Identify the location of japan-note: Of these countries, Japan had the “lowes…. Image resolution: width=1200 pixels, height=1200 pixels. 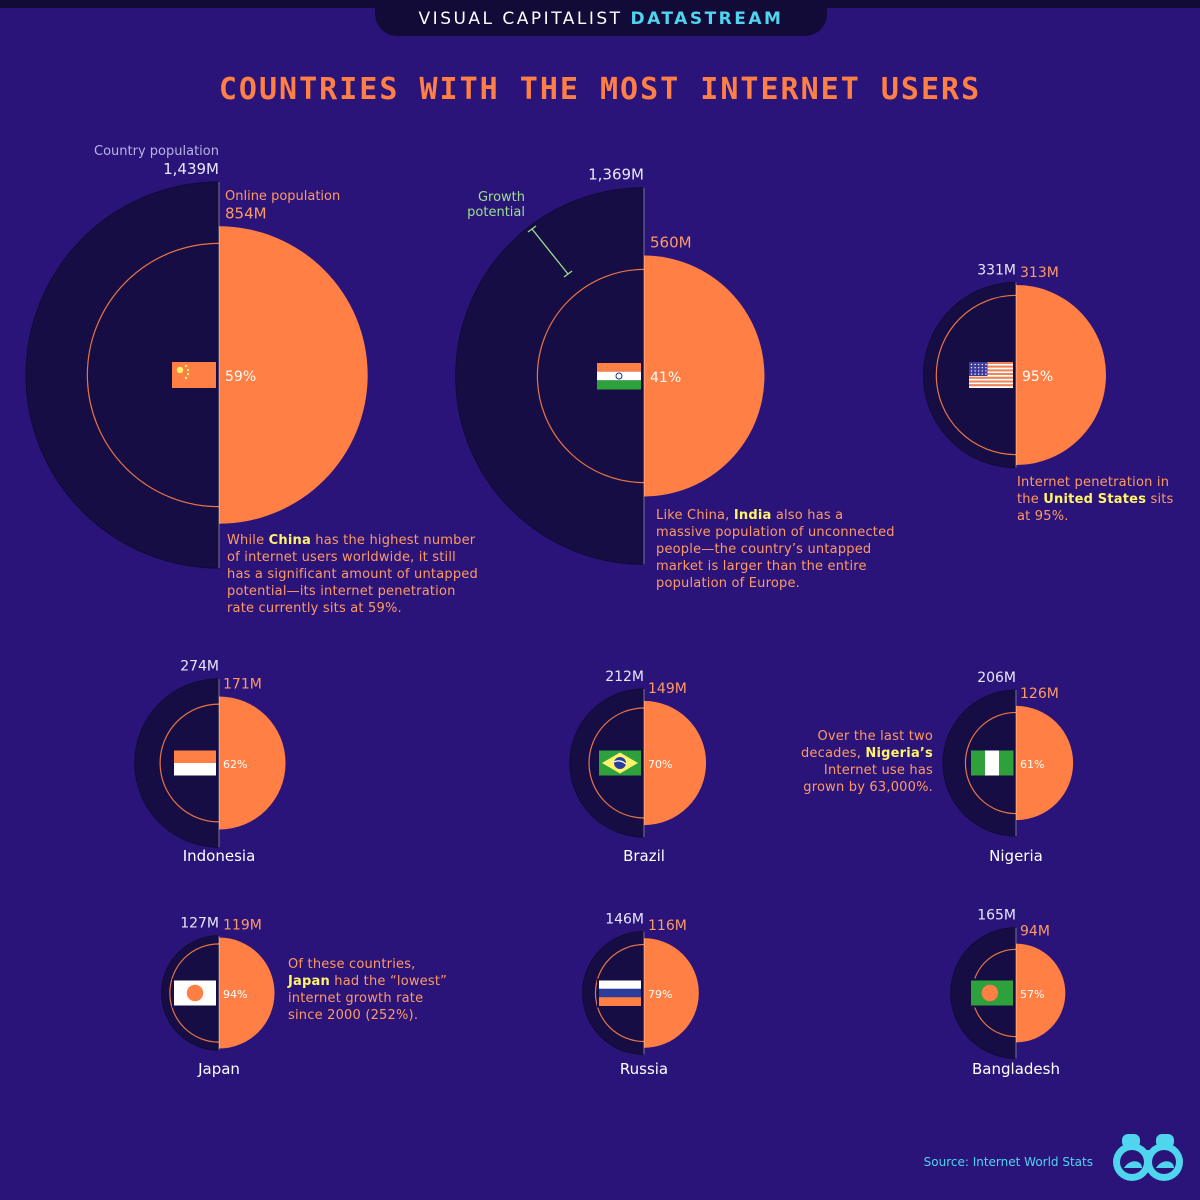
(368, 990).